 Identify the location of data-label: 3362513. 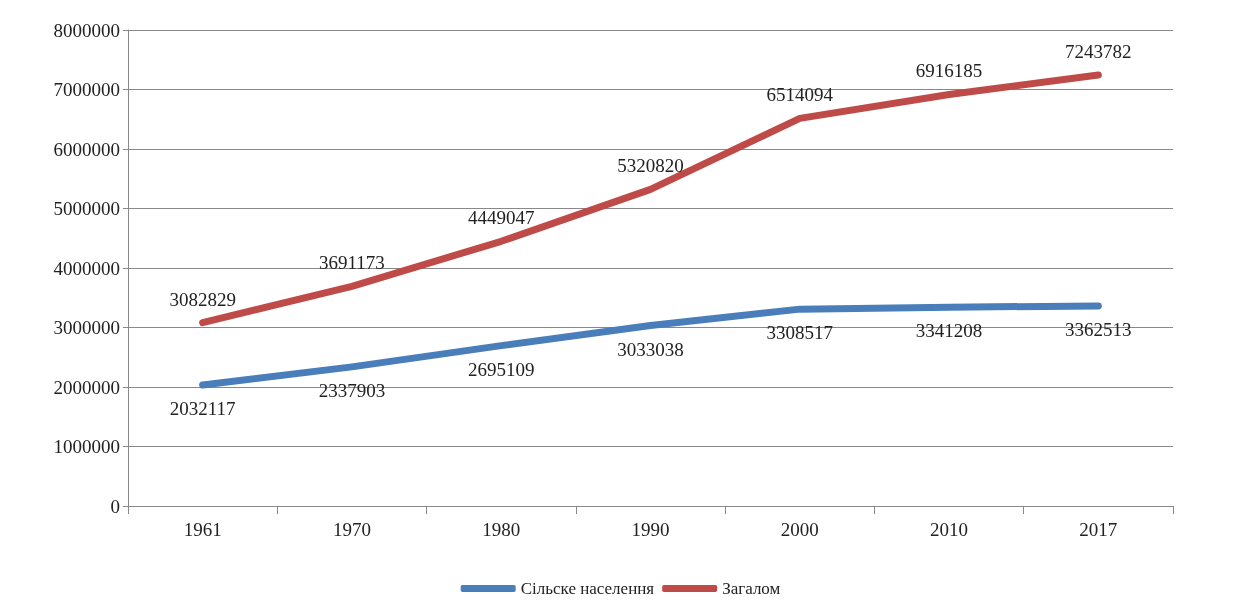
(1098, 329).